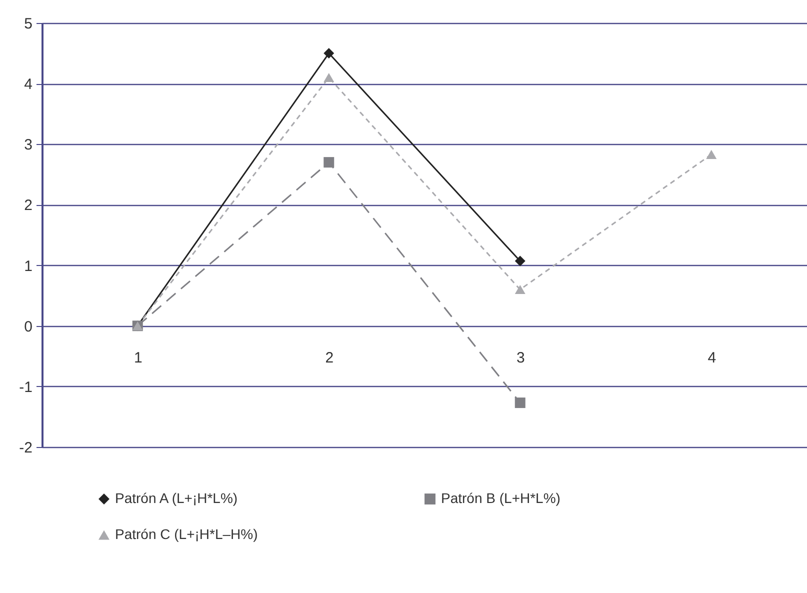 This screenshot has width=807, height=593. I want to click on x-tick-label: 4, so click(712, 358).